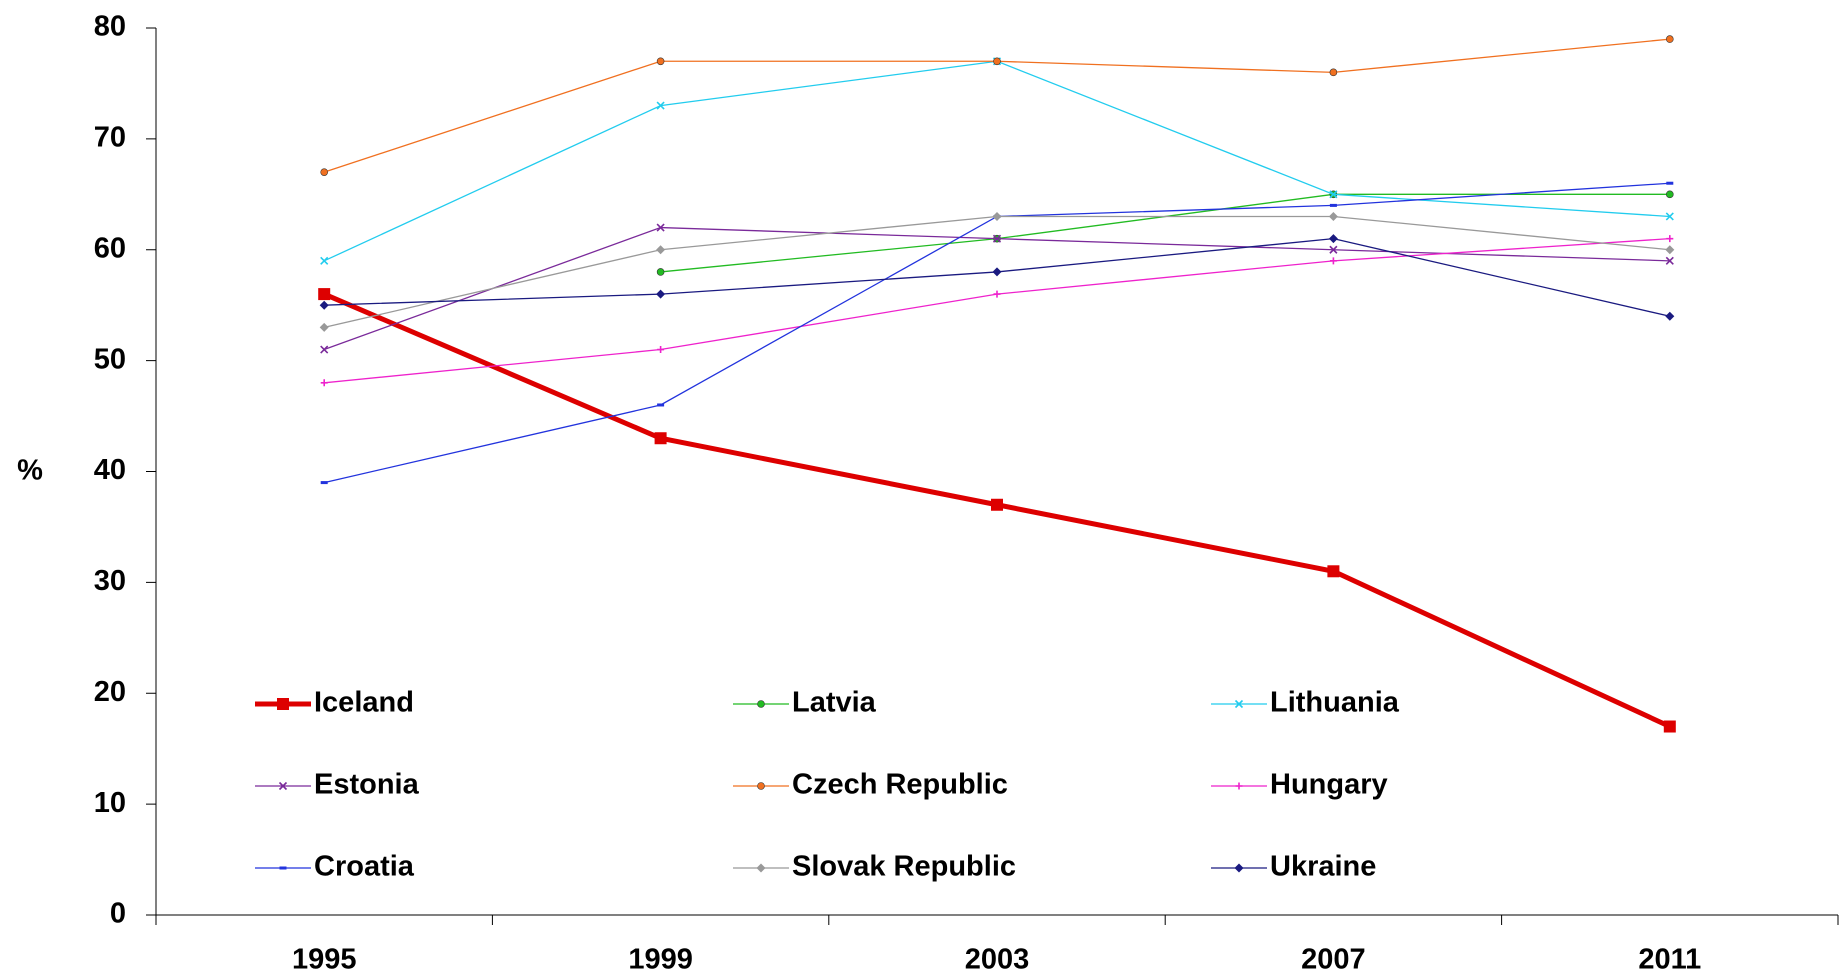  I want to click on y-tick-label: 40, so click(110, 470).